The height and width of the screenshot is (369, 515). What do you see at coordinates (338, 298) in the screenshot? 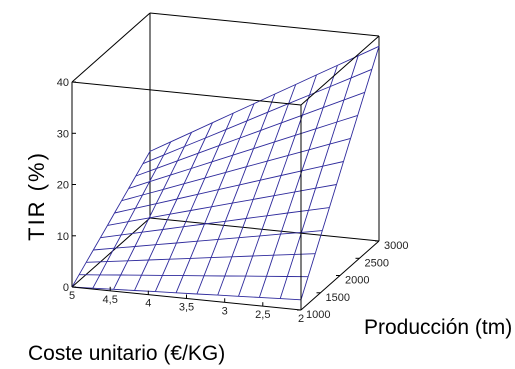
I see `y-tick-label: 1500` at bounding box center [338, 298].